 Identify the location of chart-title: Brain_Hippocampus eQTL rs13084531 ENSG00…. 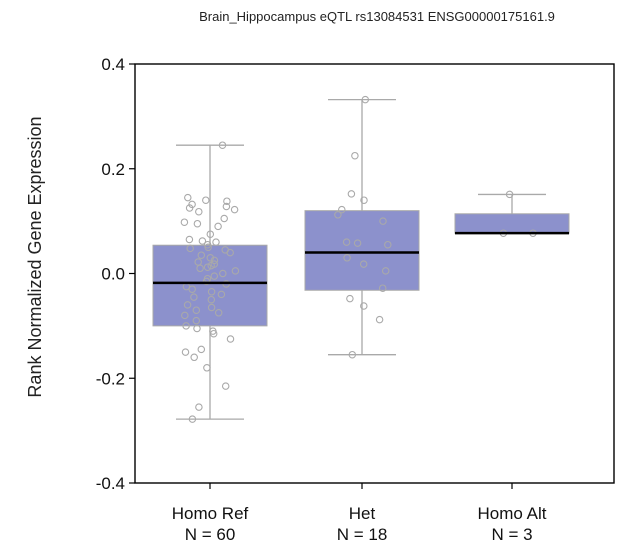
(377, 16).